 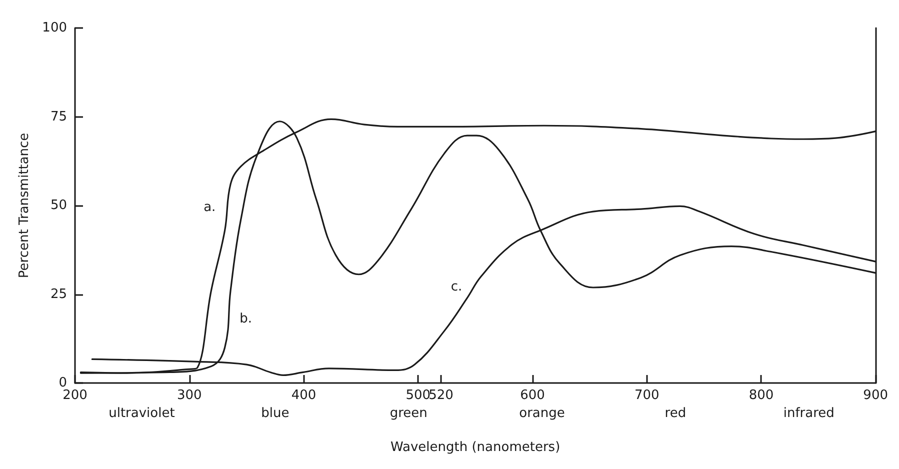 I want to click on x-tick-label: 600, so click(x=532, y=395).